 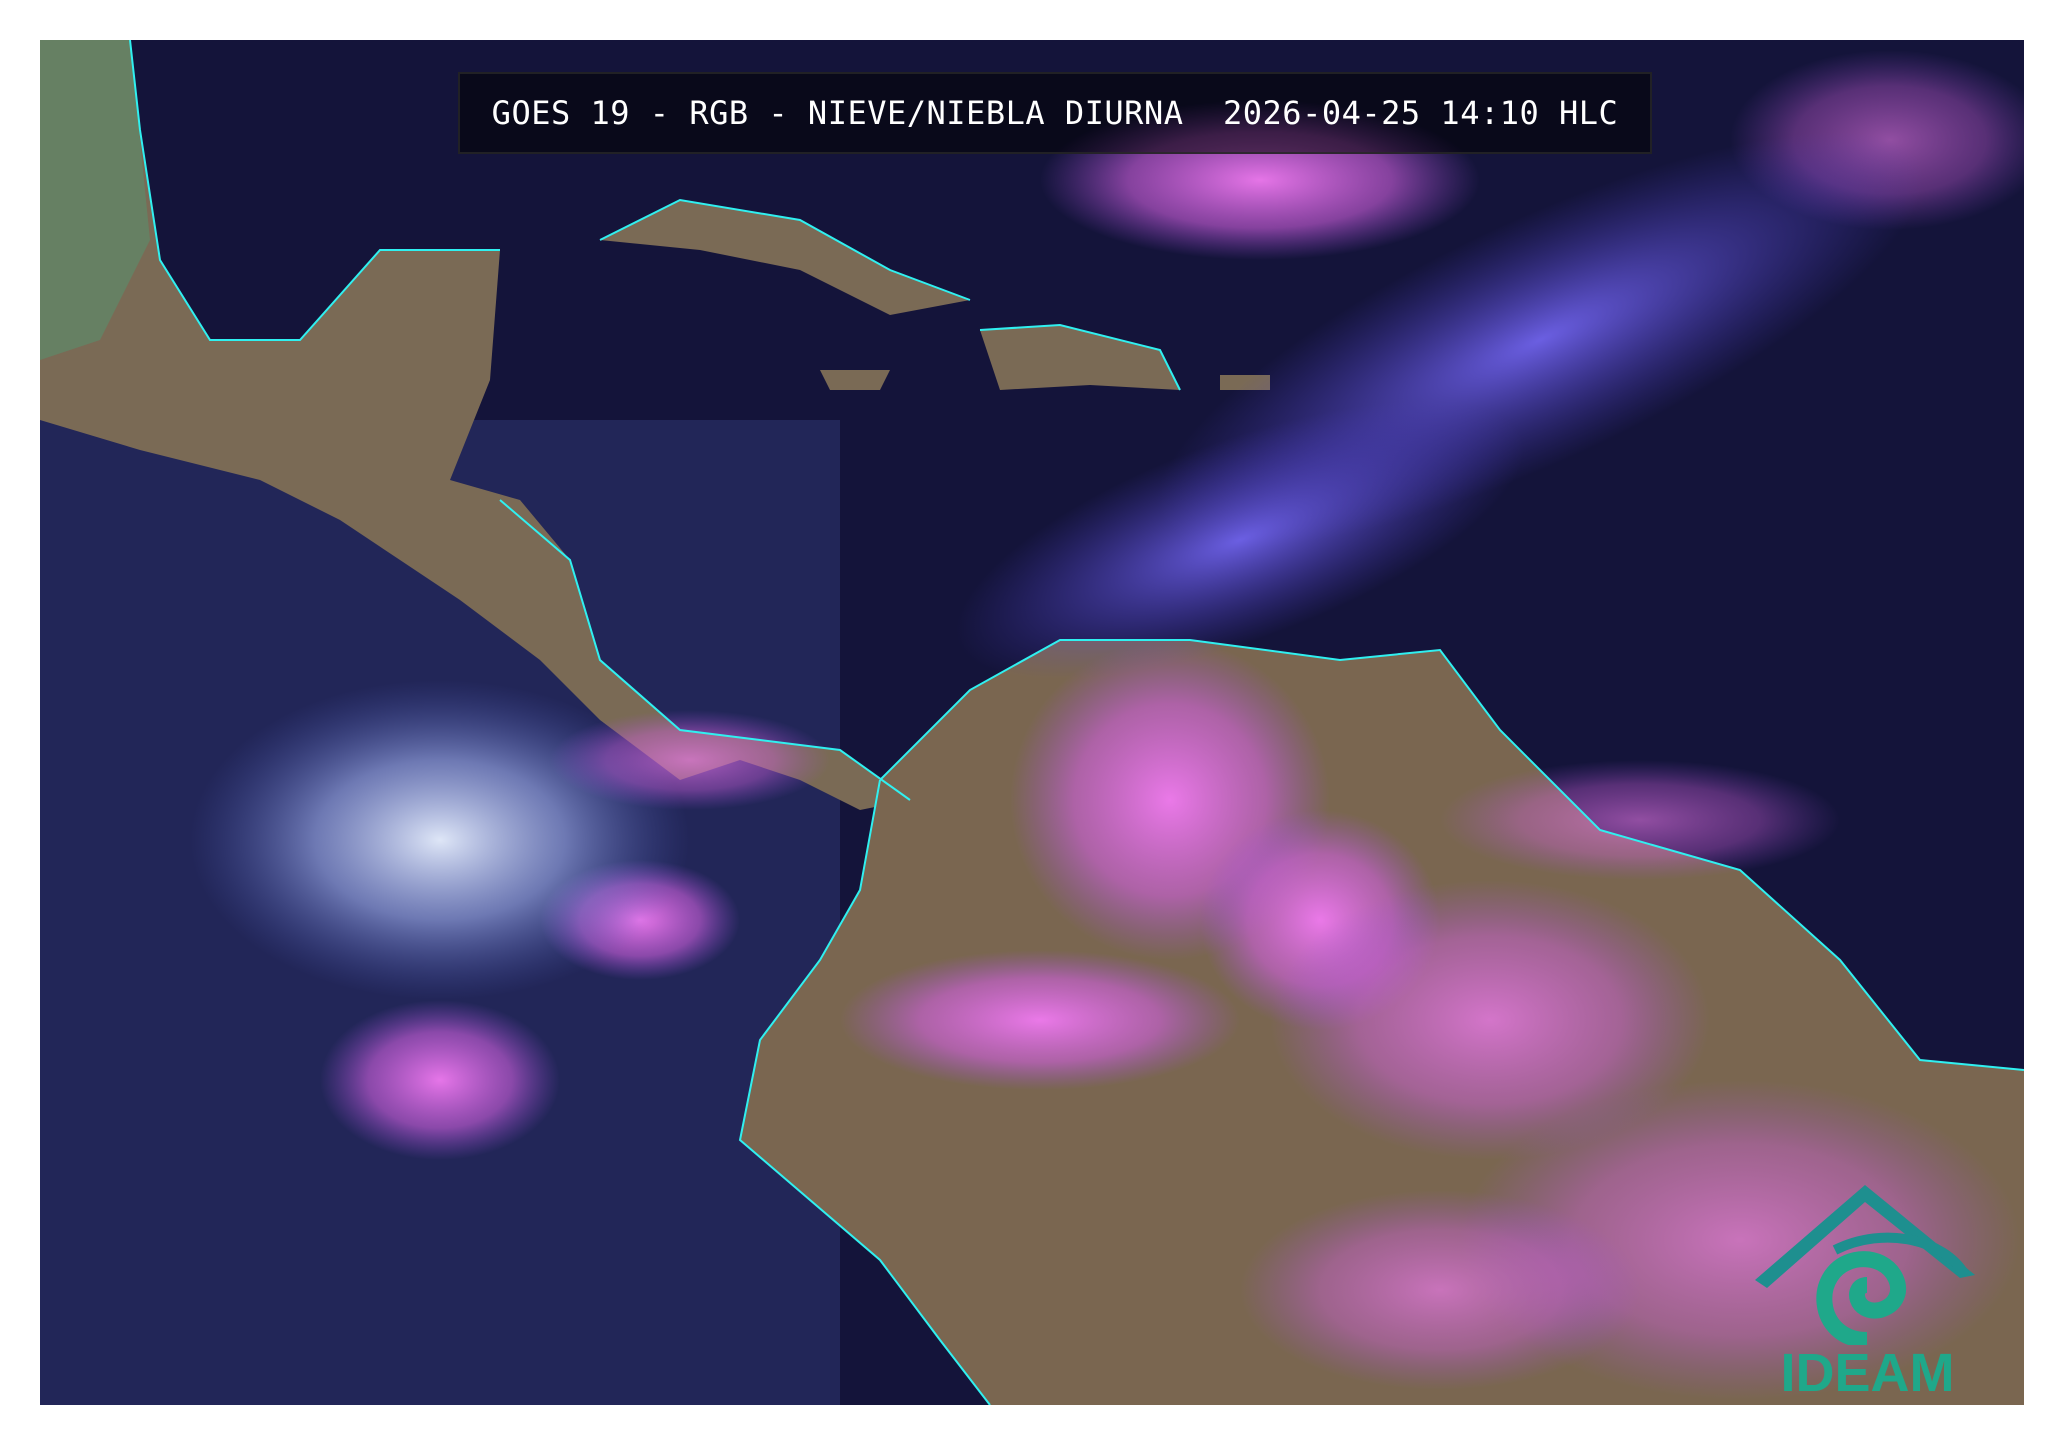 I want to click on ideam-logo: IDEAM, so click(x=1867, y=1290).